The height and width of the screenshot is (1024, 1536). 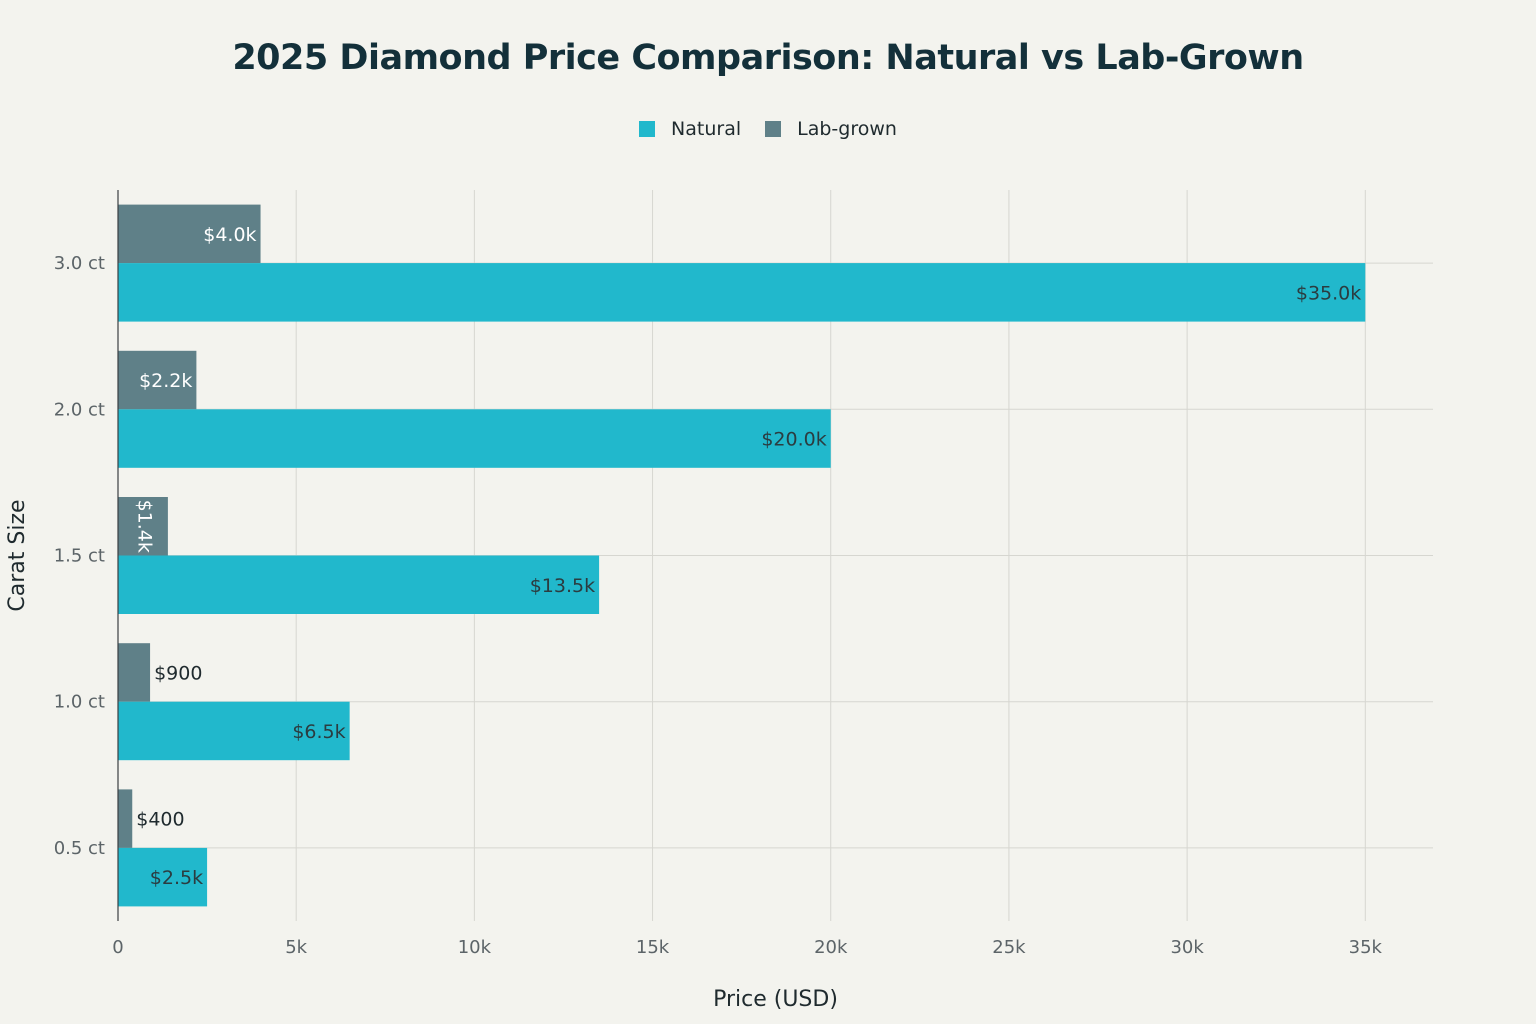 I want to click on legend-item-natural: Natural, so click(x=690, y=129).